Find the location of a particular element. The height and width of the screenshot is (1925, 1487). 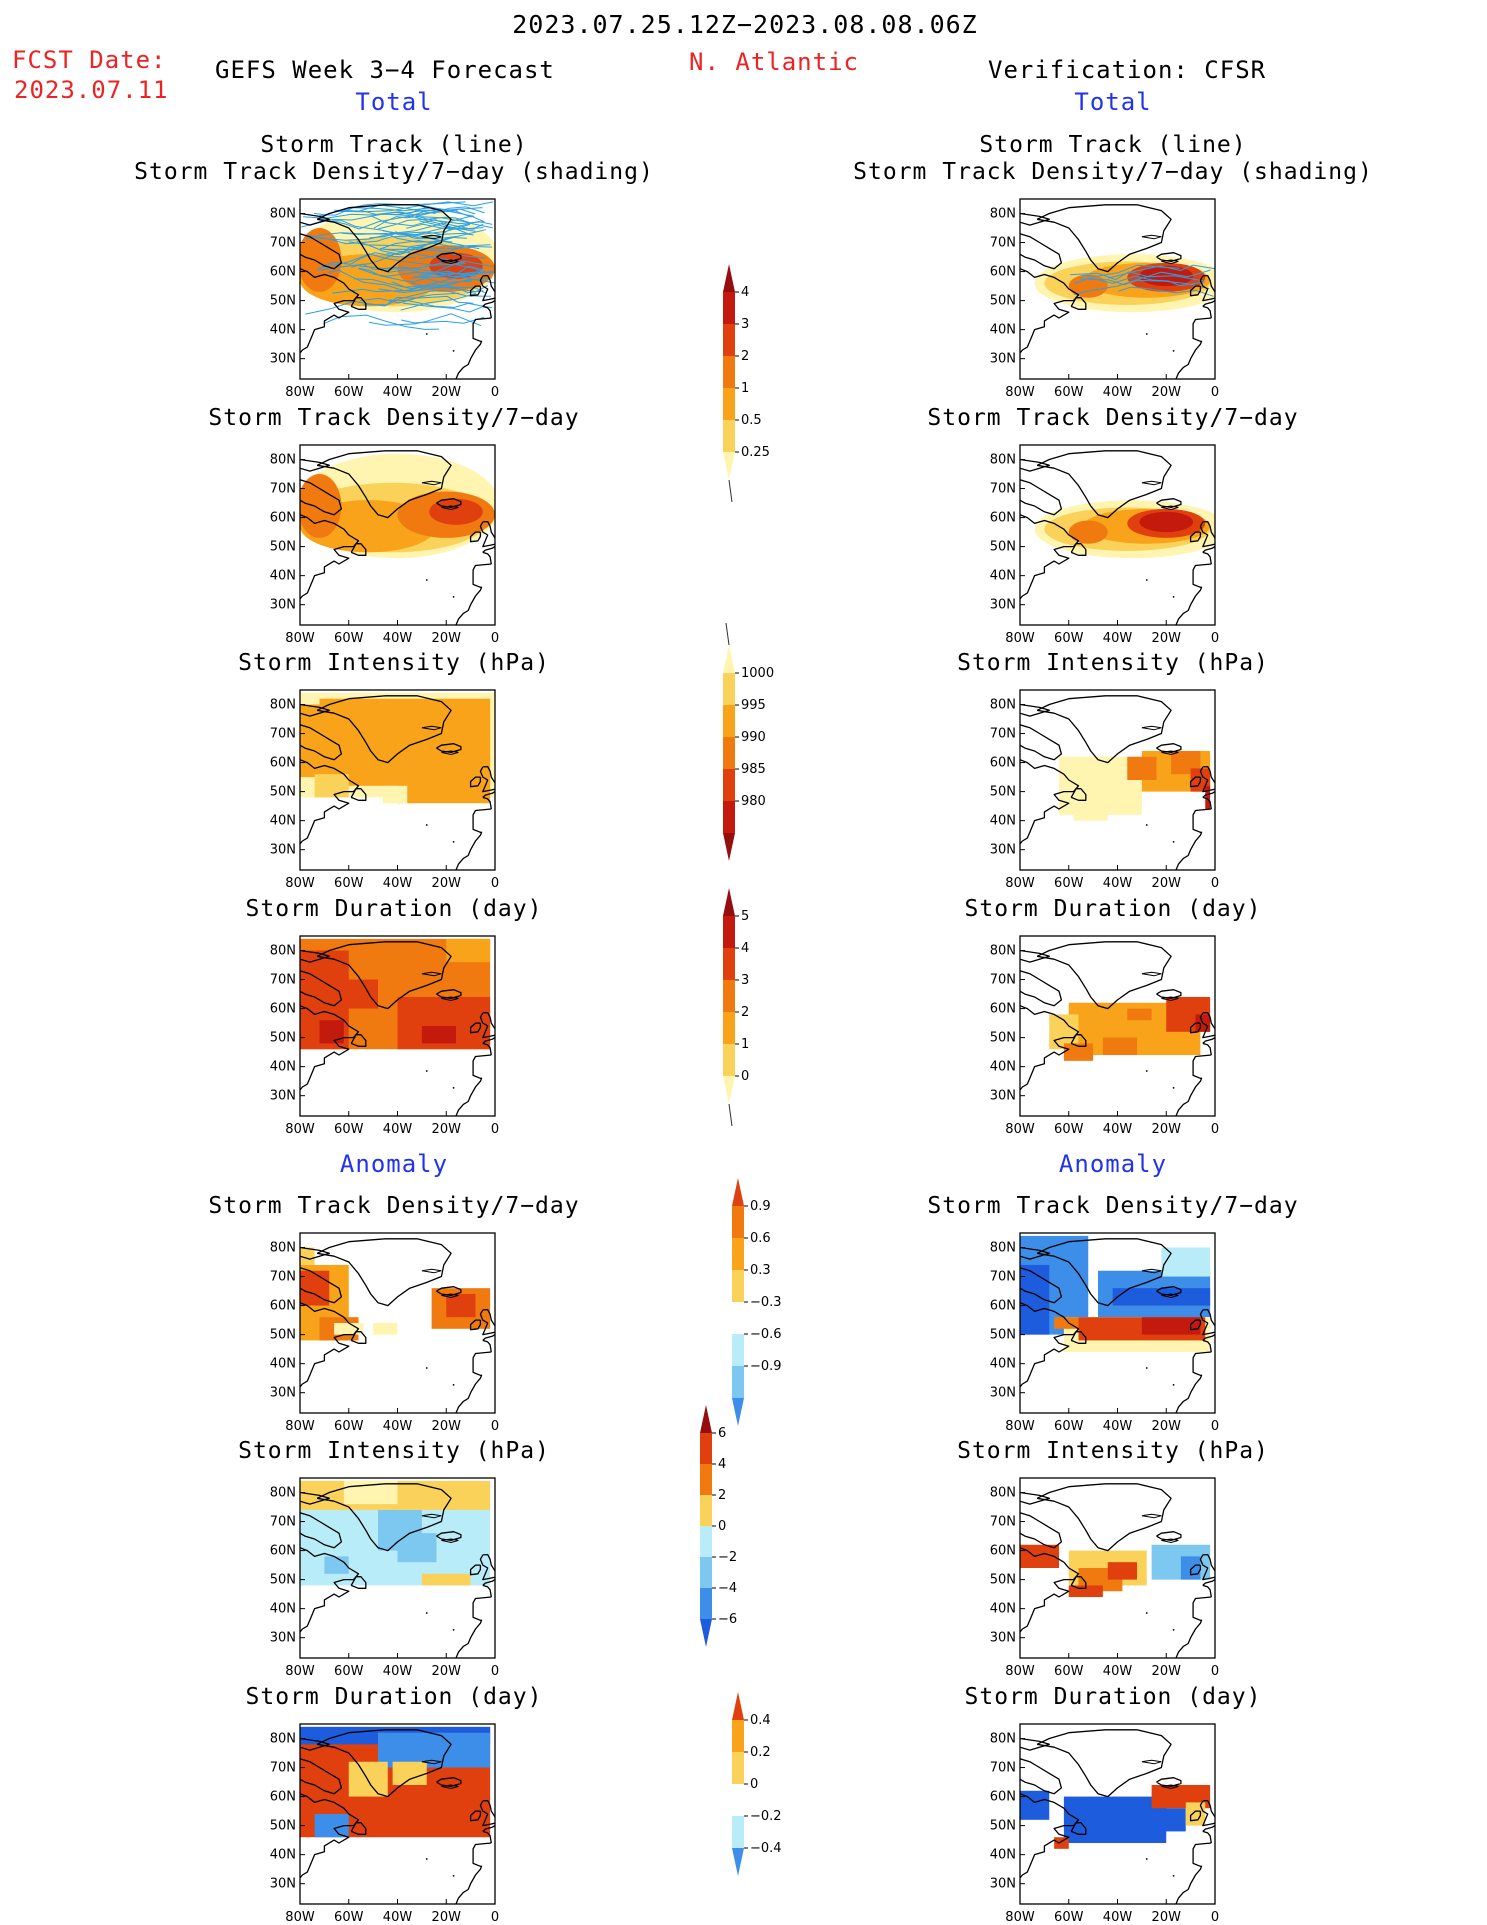

lon-label: 40W is located at coordinates (398, 392).